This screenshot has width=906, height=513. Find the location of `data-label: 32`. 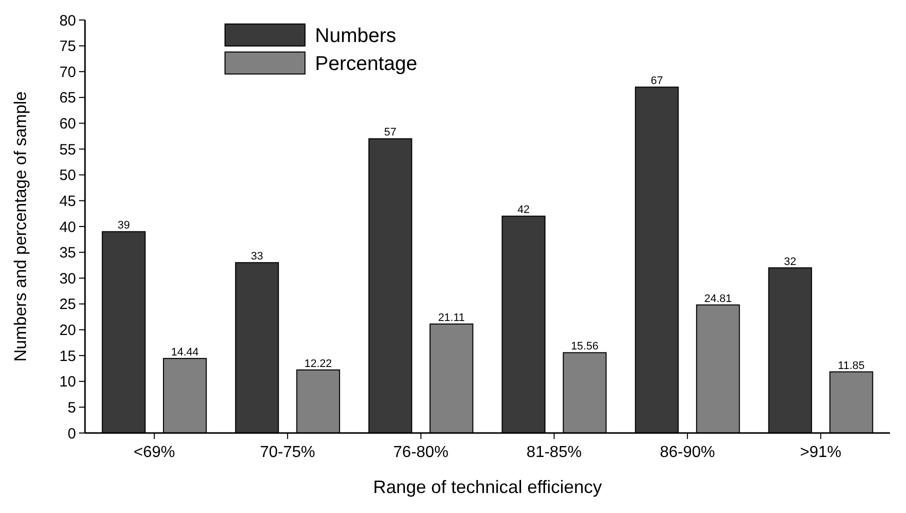

data-label: 32 is located at coordinates (790, 262).